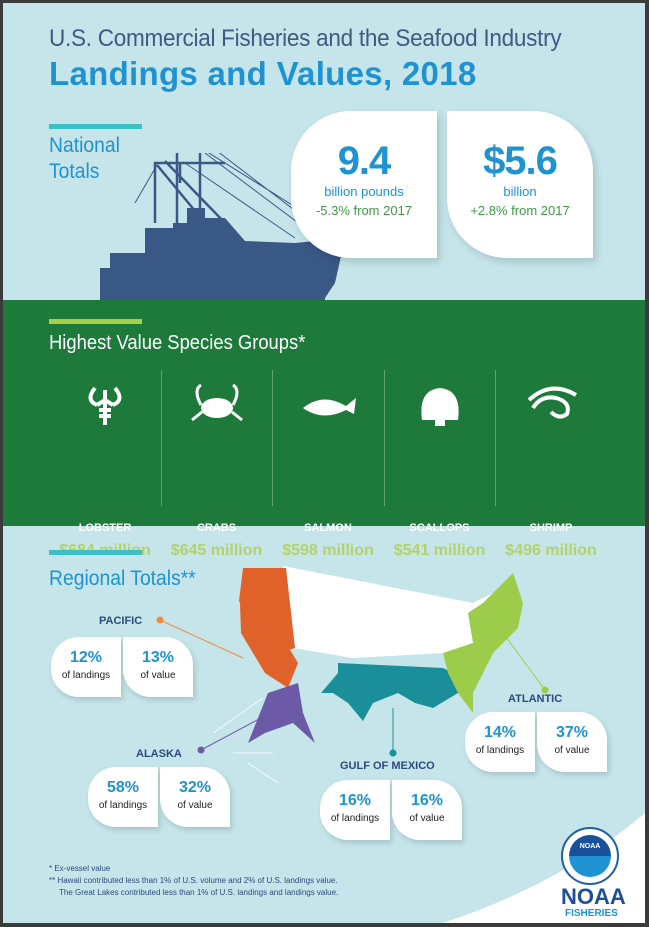 The height and width of the screenshot is (927, 649). What do you see at coordinates (177, 343) in the screenshot?
I see `species-heading: Highest Value Species Groups*` at bounding box center [177, 343].